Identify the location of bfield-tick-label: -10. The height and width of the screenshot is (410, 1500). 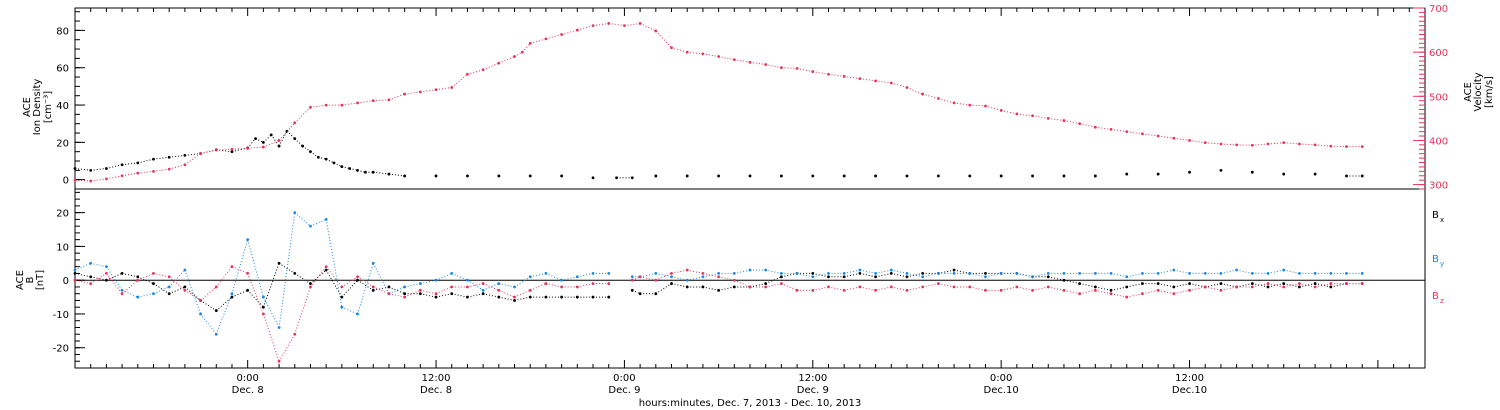
(61, 315).